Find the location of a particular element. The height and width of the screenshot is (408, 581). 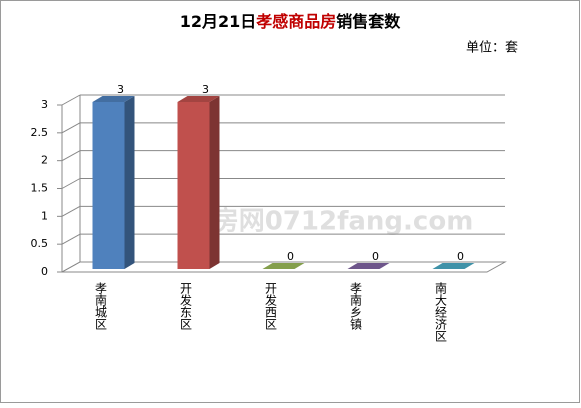

subtitle: 单位：套 is located at coordinates (492, 48).